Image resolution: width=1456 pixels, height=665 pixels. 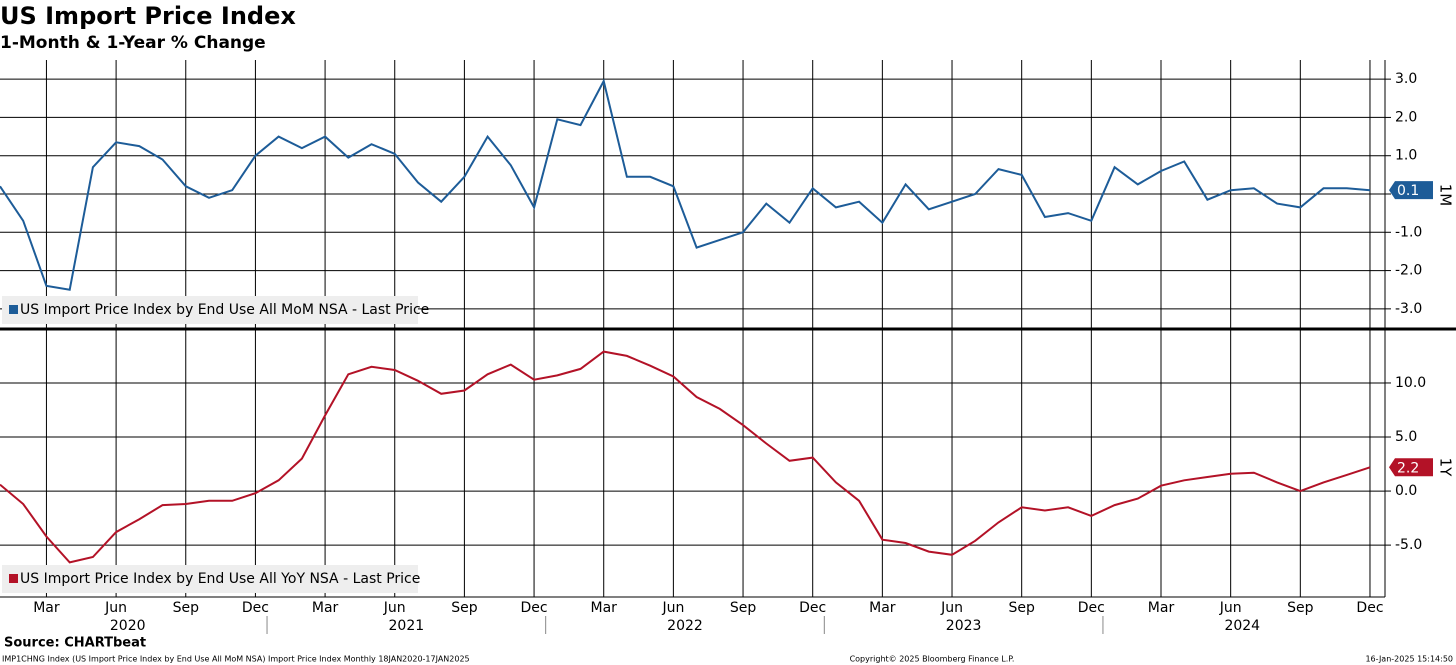 I want to click on panel-label: 1Y, so click(x=1446, y=468).